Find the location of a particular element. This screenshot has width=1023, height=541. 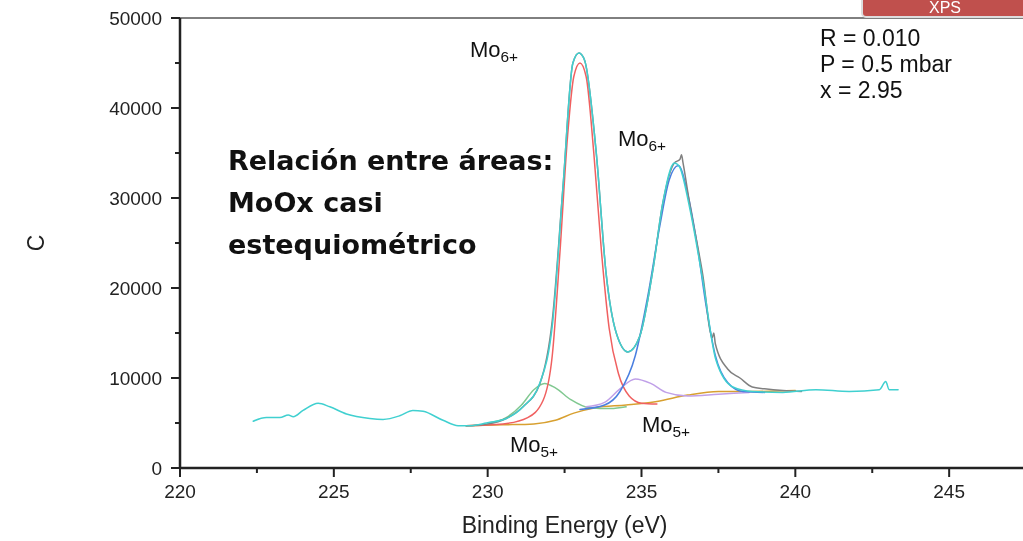

x-tick-label: 230 is located at coordinates (487, 491).